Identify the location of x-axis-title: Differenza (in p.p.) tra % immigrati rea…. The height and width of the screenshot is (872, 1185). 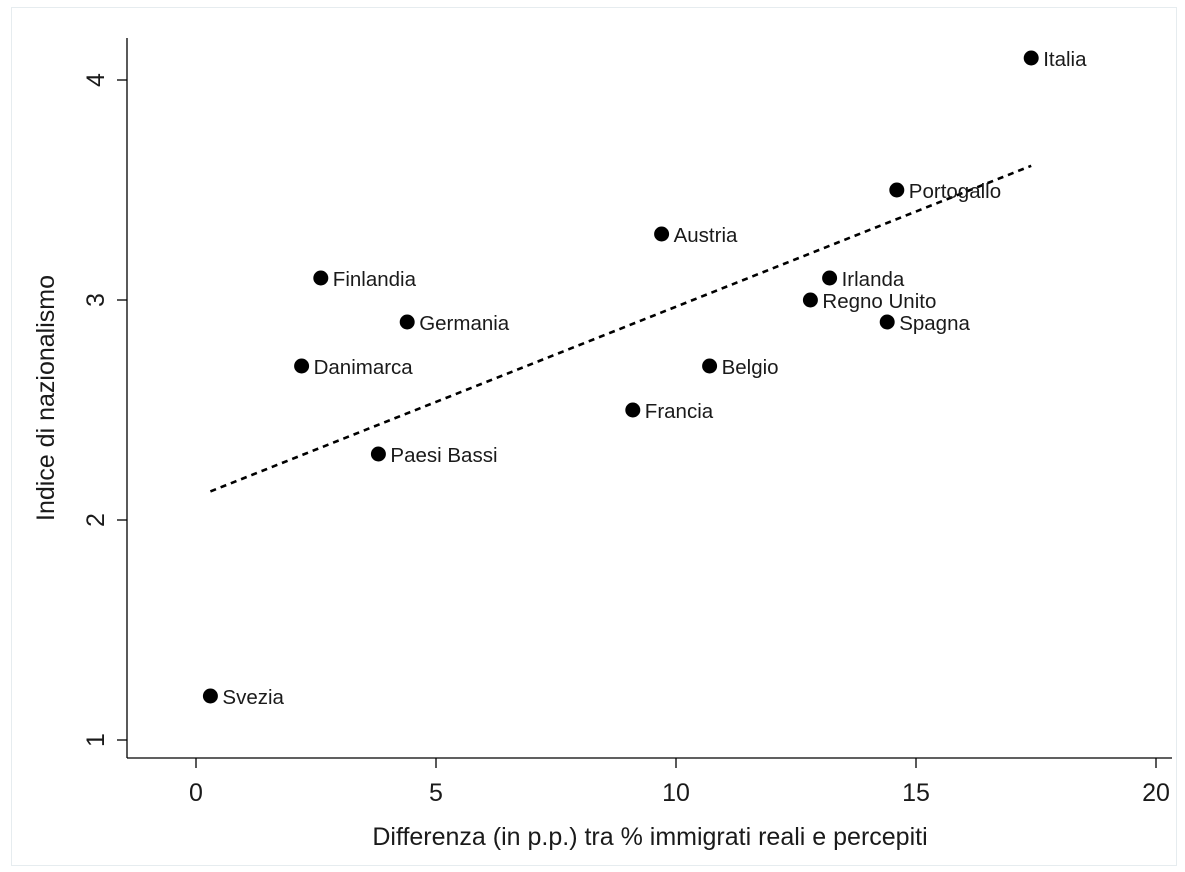
(649, 837).